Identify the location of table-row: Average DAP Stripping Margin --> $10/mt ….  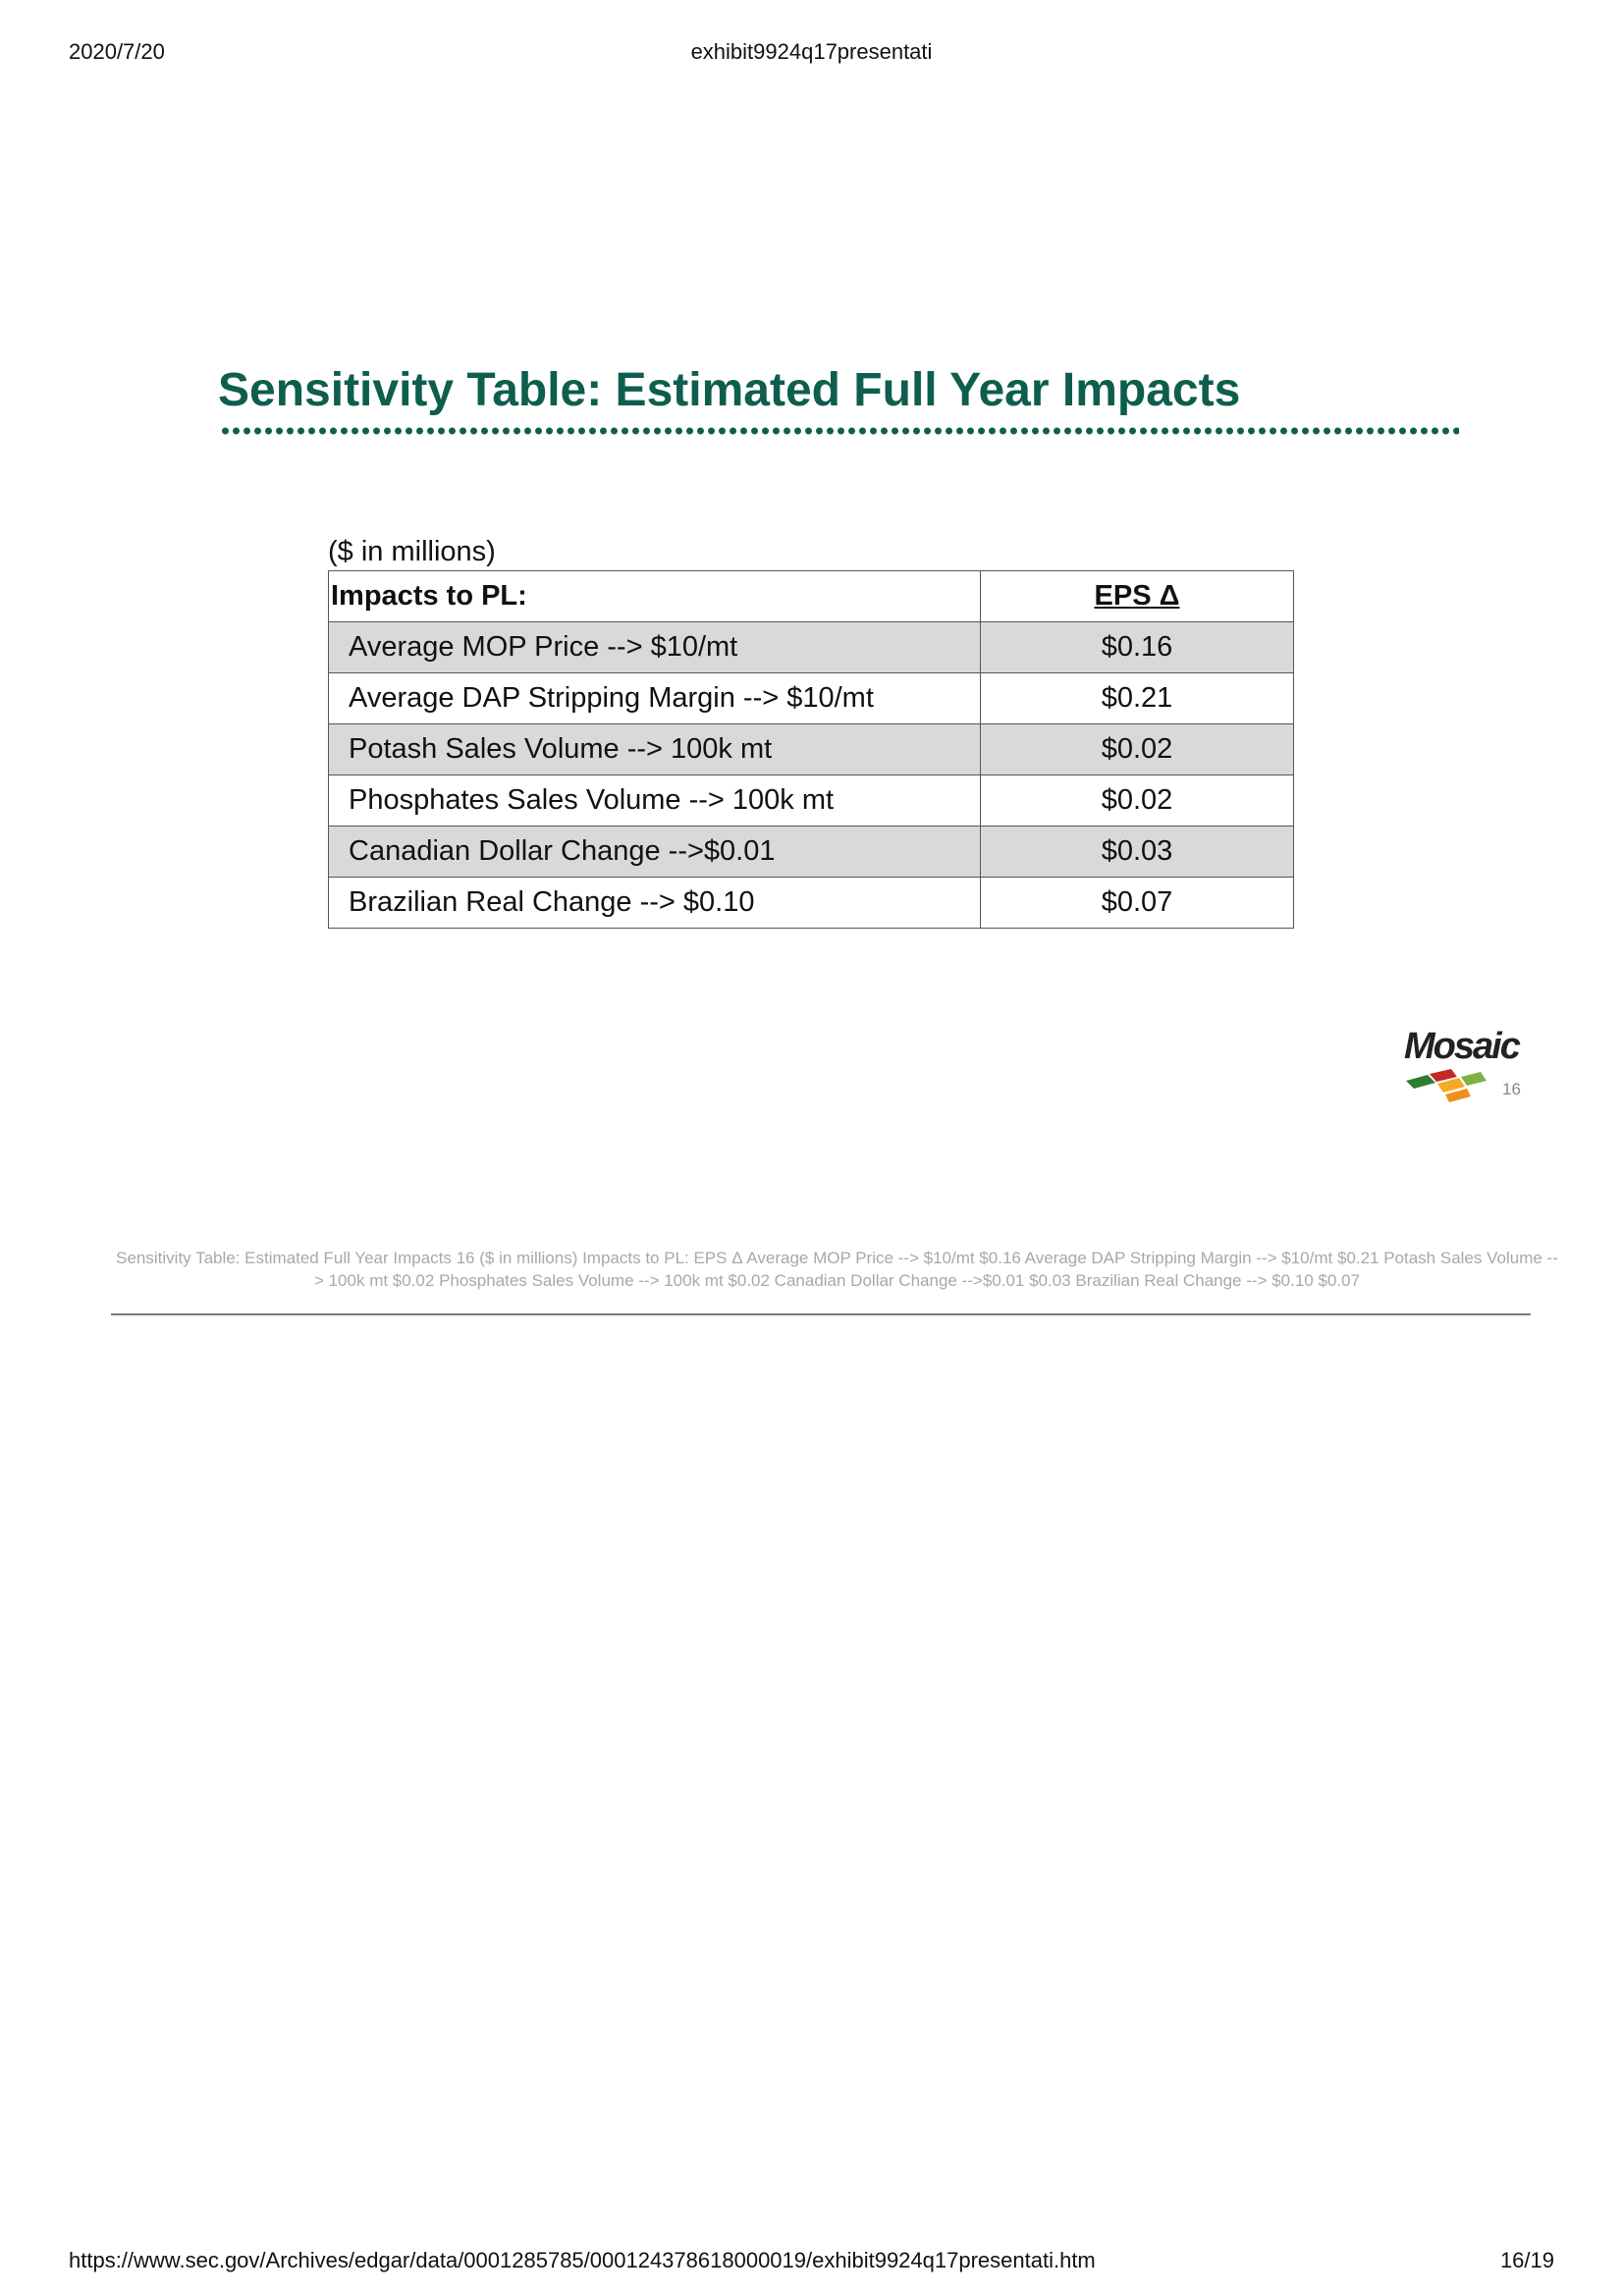
(811, 698).